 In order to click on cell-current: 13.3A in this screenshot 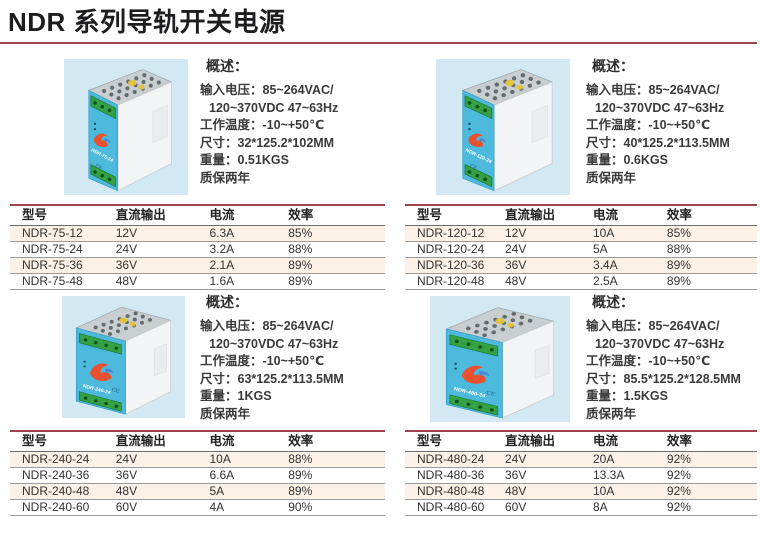, I will do `click(618, 475)`.